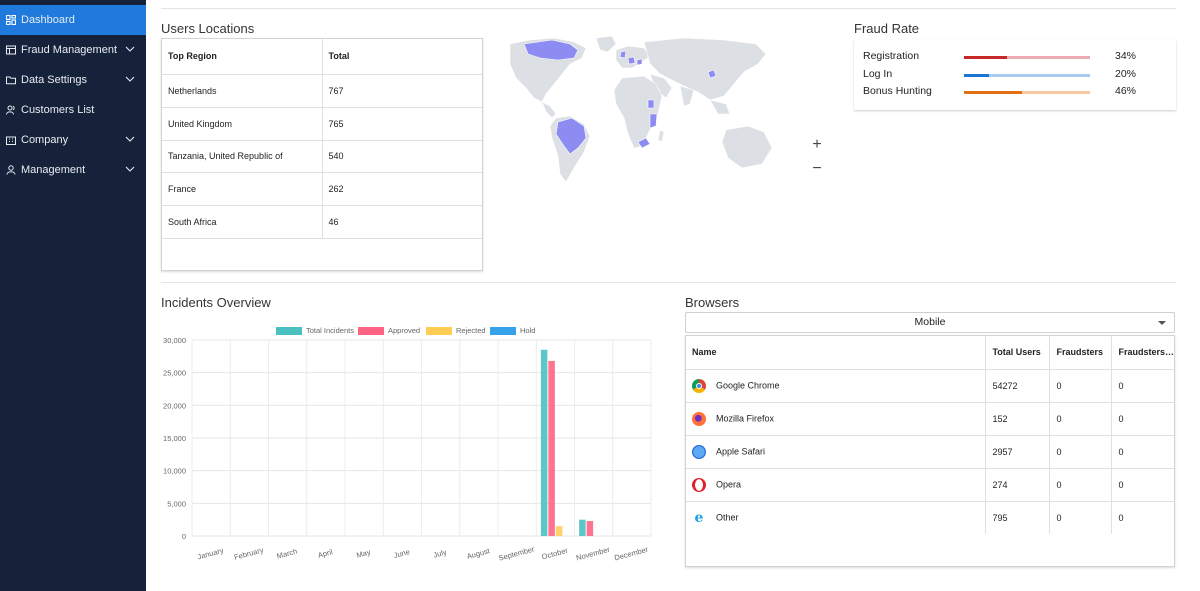 The height and width of the screenshot is (591, 1200). What do you see at coordinates (54, 80) in the screenshot?
I see `sidebar-item-label: Data Settings` at bounding box center [54, 80].